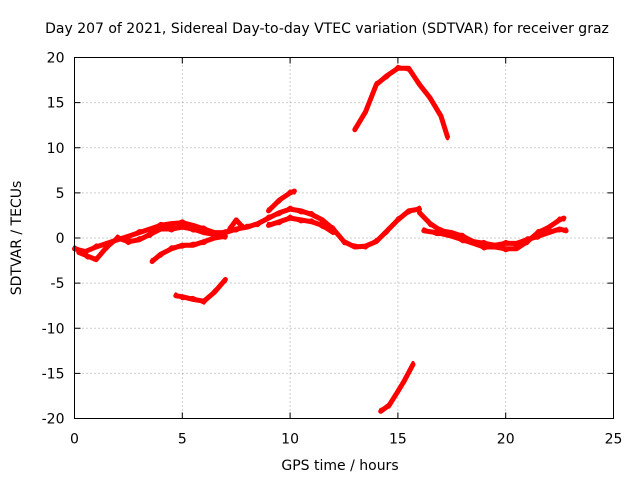  Describe the element at coordinates (53, 329) in the screenshot. I see `y-tick-label: -10` at that location.